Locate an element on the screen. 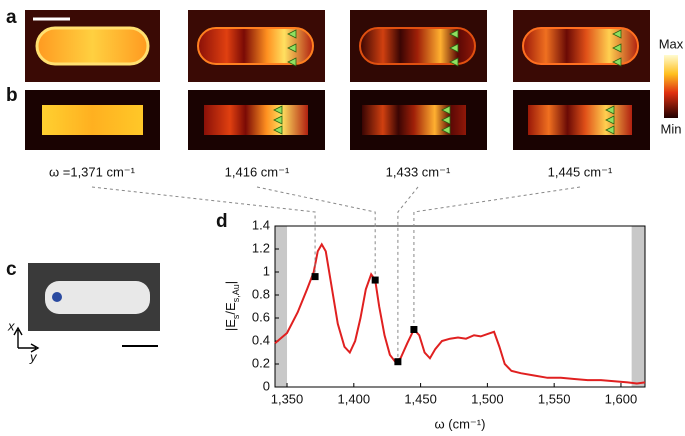 The height and width of the screenshot is (436, 685). x-tick-label: 1,550 is located at coordinates (554, 398).